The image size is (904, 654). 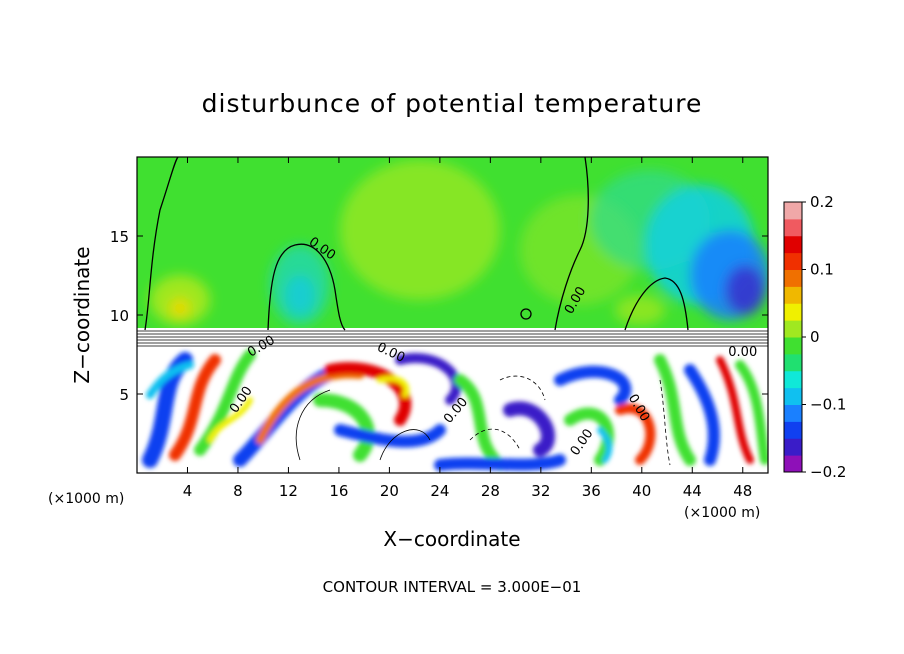 I want to click on x-axis-label: X−coordinate, so click(x=451, y=539).